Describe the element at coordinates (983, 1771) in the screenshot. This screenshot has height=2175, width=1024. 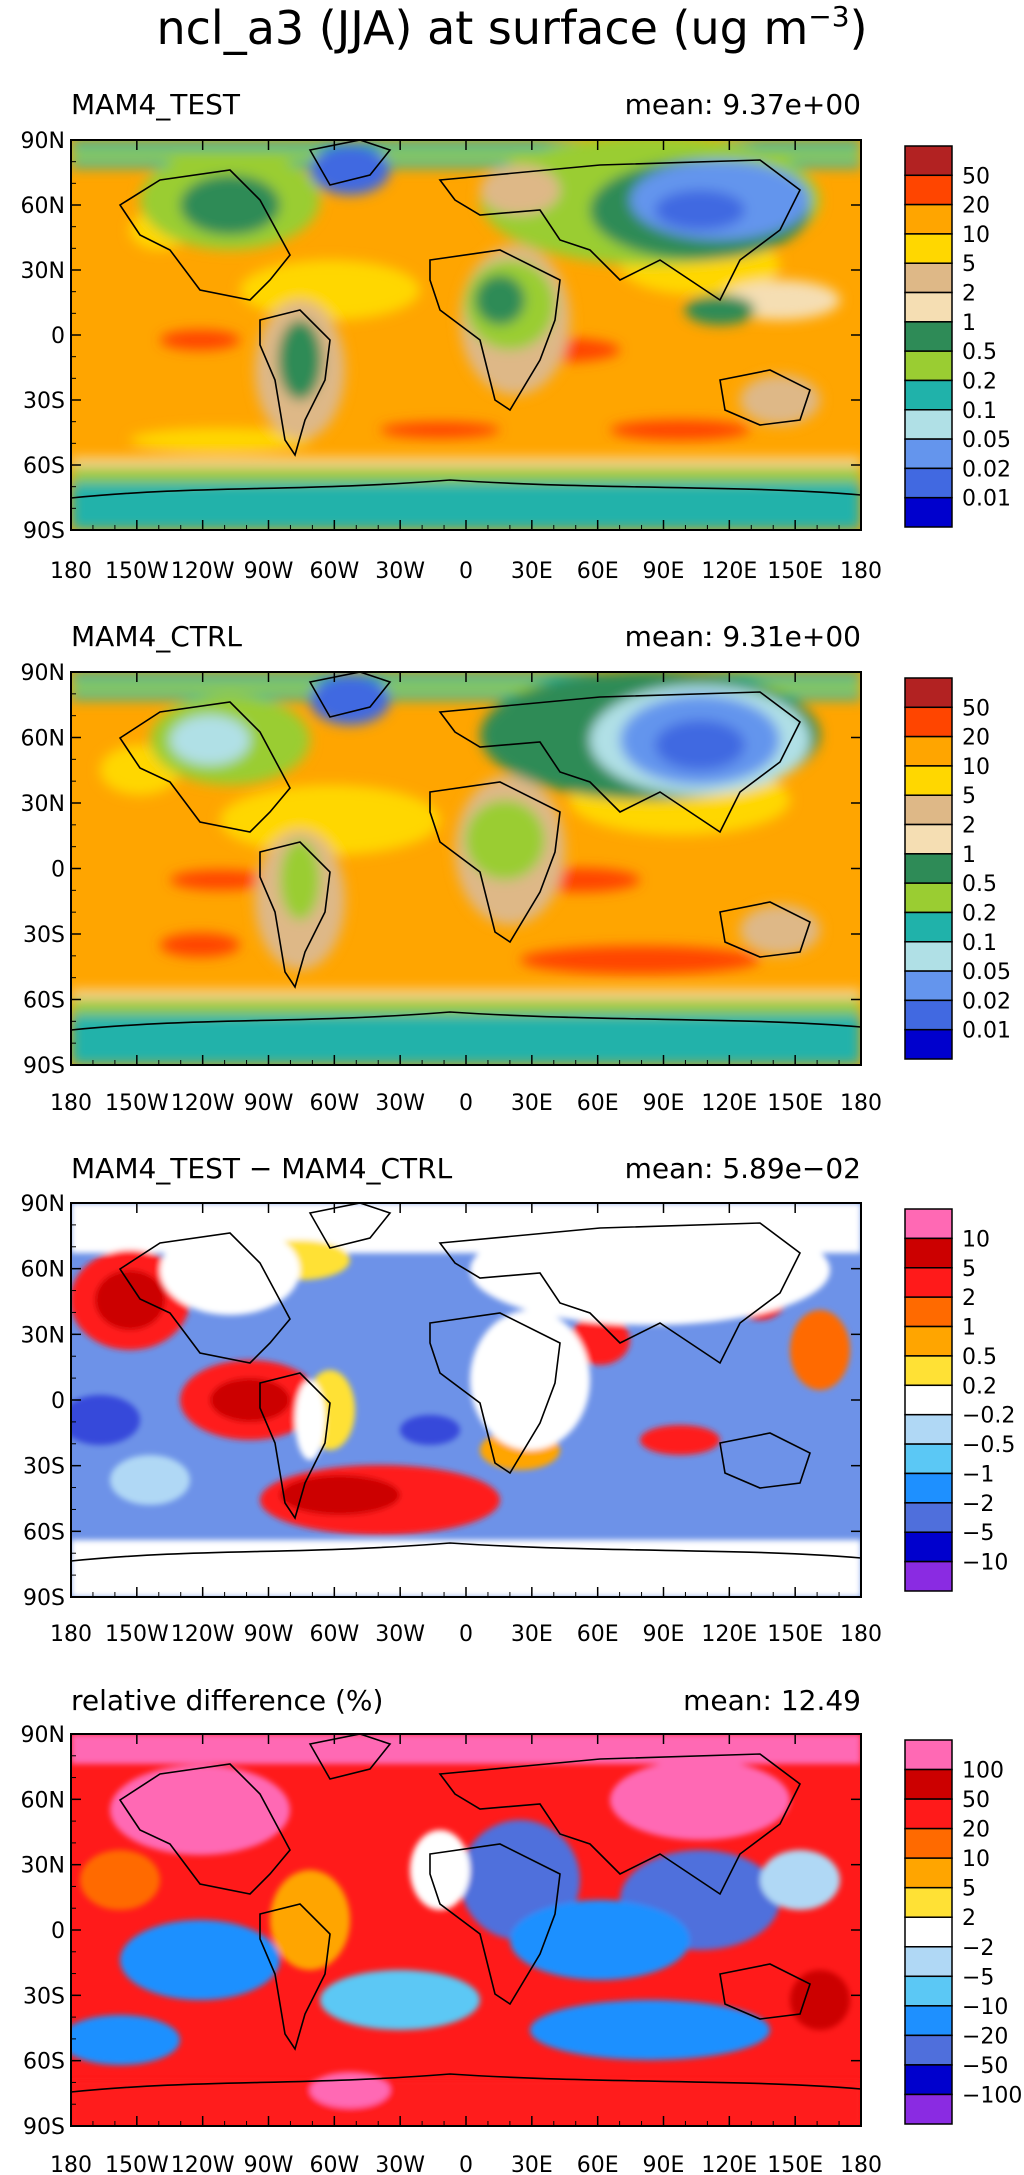
I see `colorbar-label: 100` at that location.